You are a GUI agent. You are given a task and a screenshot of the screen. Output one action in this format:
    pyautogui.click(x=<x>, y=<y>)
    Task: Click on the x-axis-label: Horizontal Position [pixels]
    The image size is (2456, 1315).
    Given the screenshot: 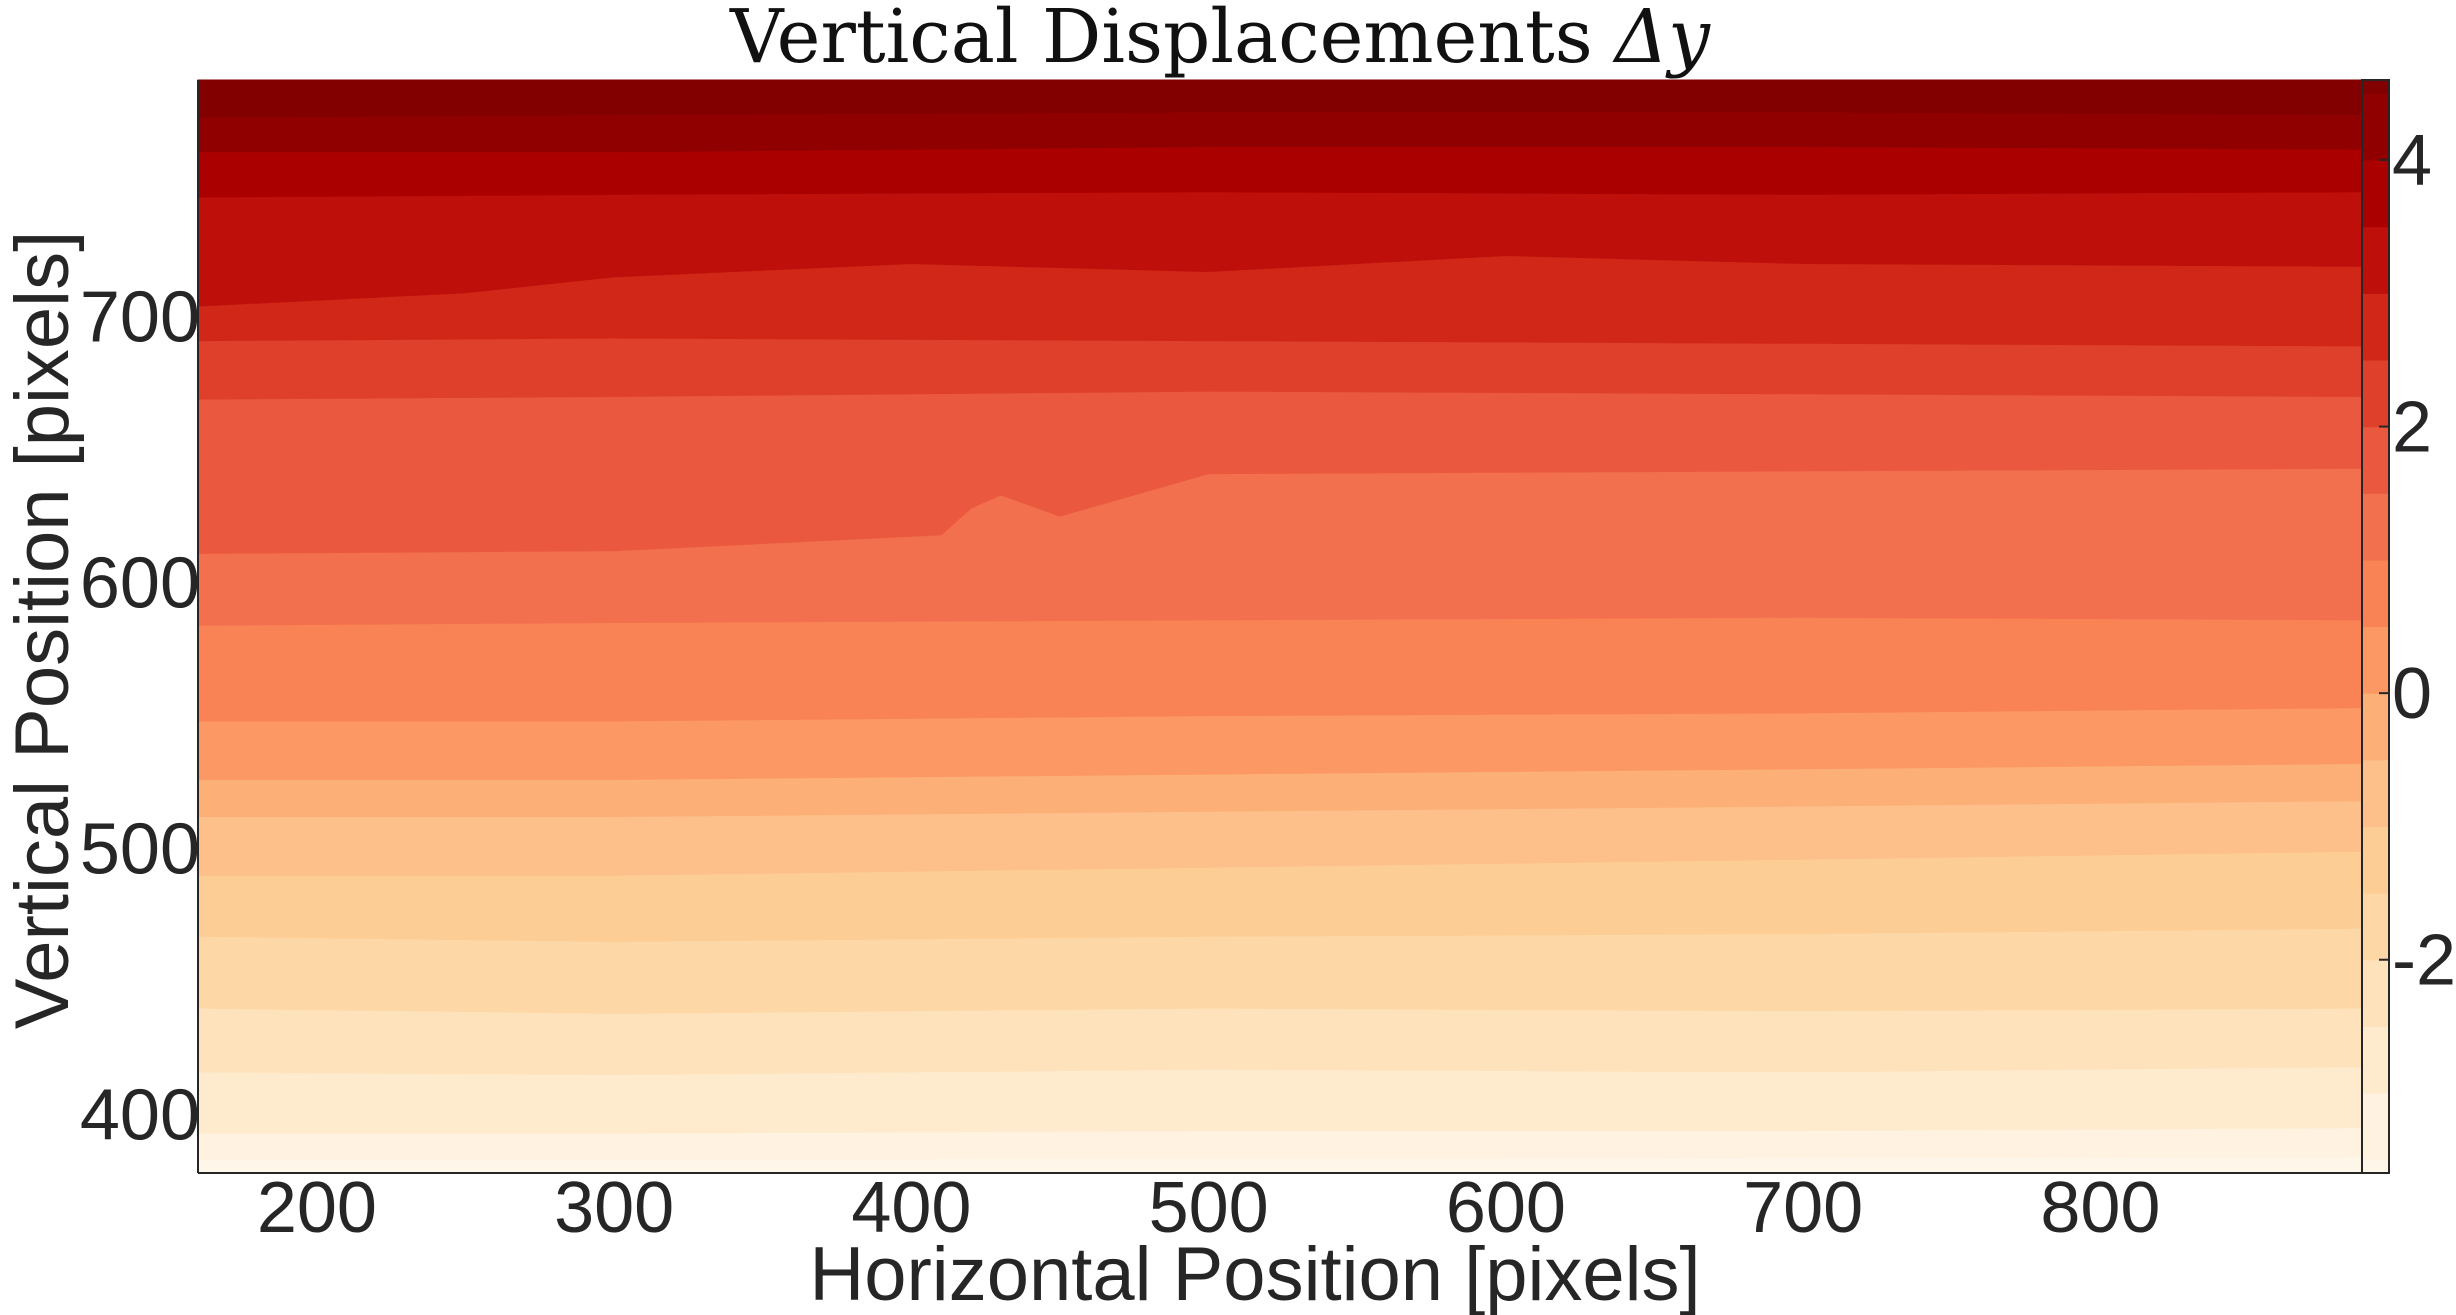 What is the action you would take?
    pyautogui.click(x=1254, y=1273)
    